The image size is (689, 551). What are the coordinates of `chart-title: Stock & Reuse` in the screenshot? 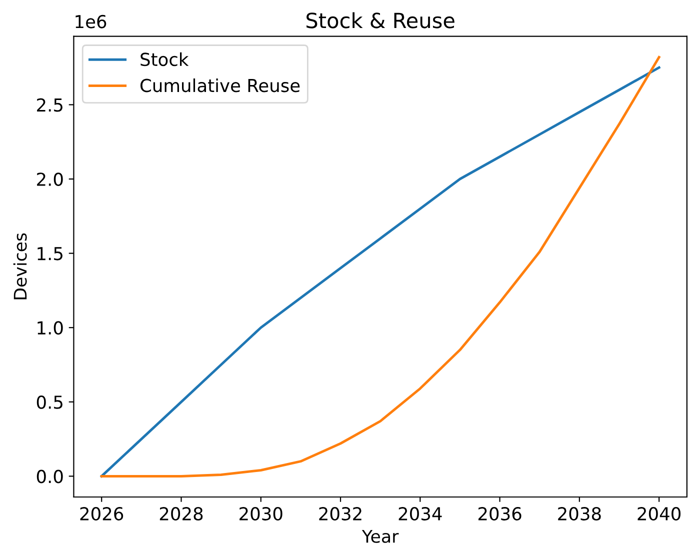 It's located at (380, 20).